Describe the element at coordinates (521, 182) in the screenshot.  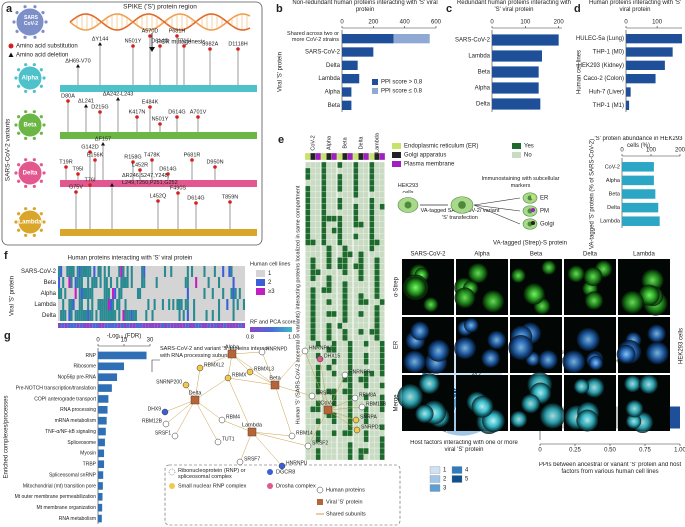
I see `diagram-label-box: Immunostaining with subcellular markers` at that location.